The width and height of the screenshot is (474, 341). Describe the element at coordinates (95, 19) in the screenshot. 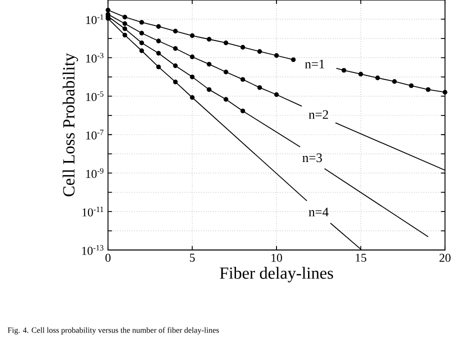

I see `y-tick-label: 10$^{-1}$` at that location.